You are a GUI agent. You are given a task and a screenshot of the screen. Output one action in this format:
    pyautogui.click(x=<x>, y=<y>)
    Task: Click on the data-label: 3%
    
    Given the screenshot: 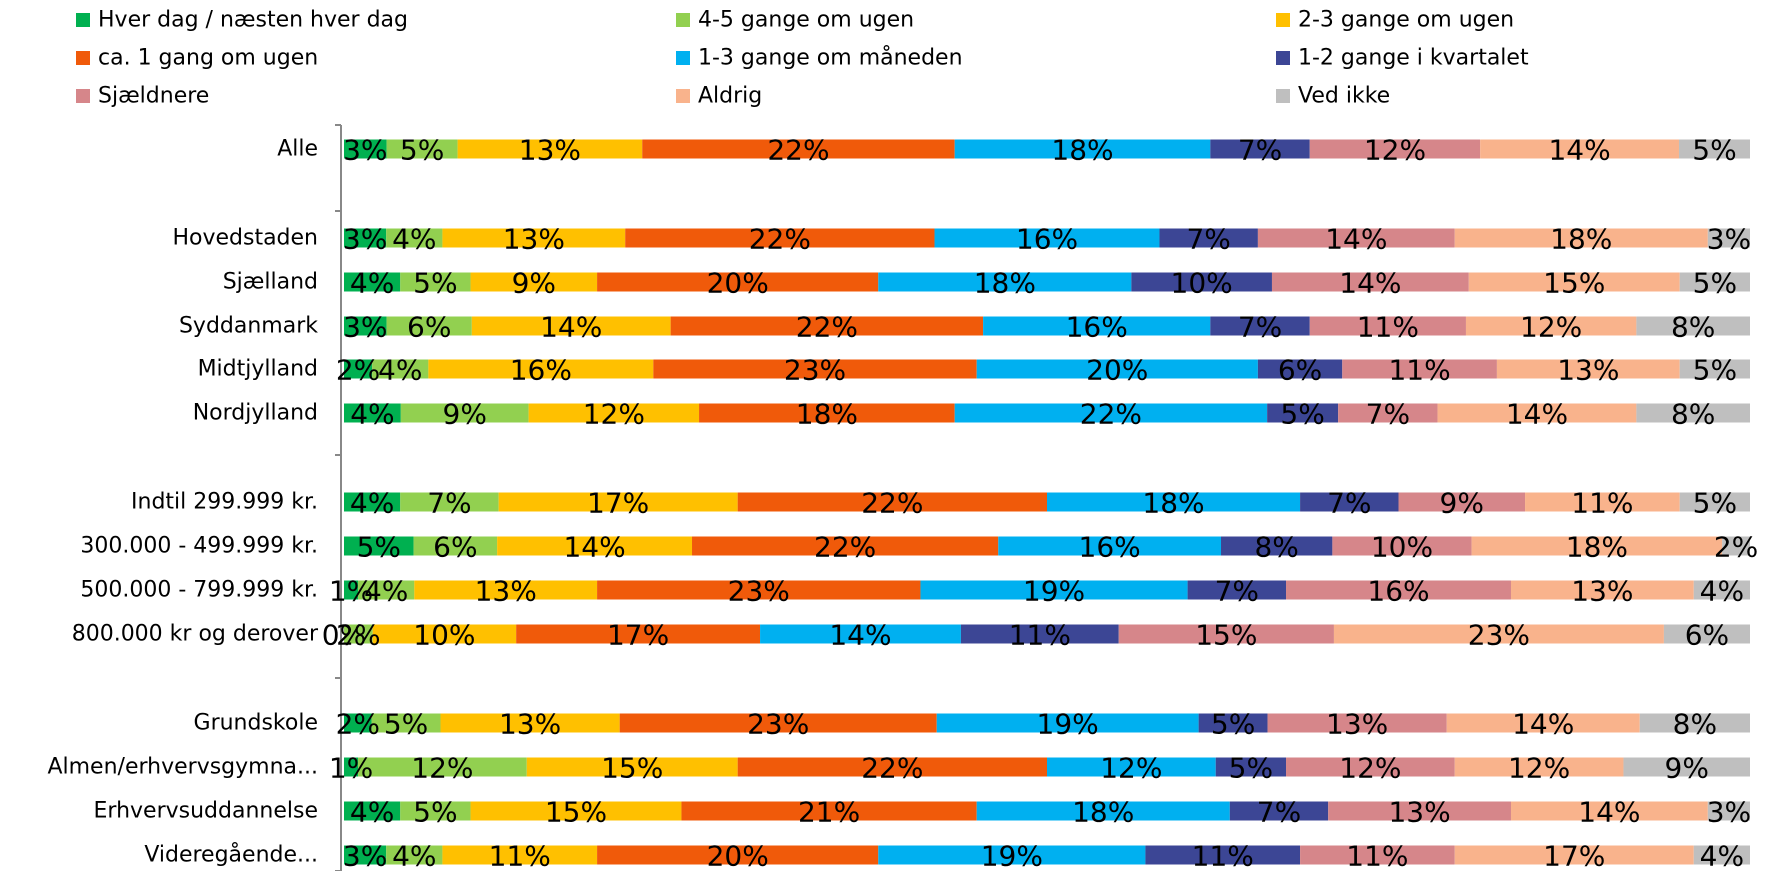 What is the action you would take?
    pyautogui.click(x=1729, y=812)
    